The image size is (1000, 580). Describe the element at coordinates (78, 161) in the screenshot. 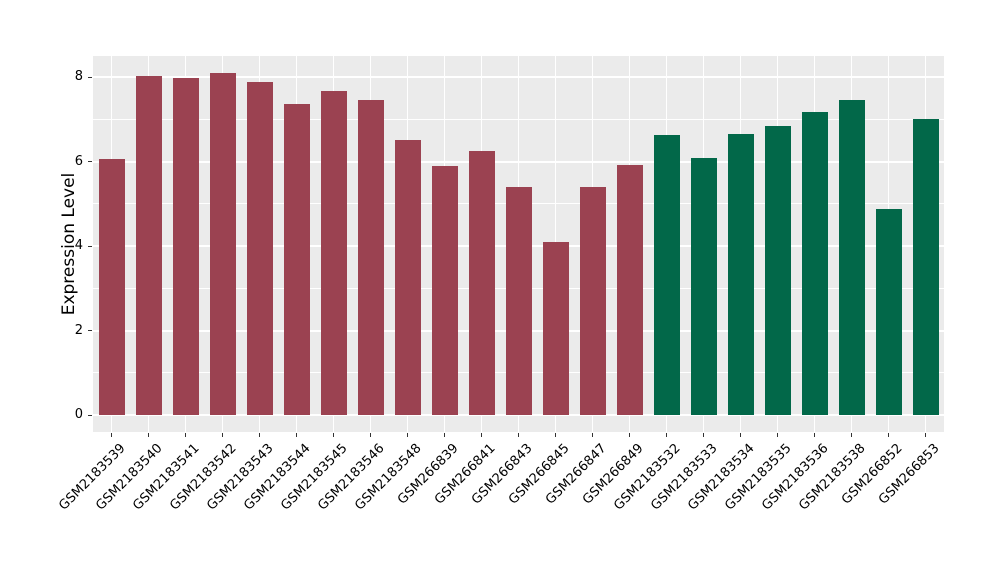

I see `y-tick-label: 6` at that location.